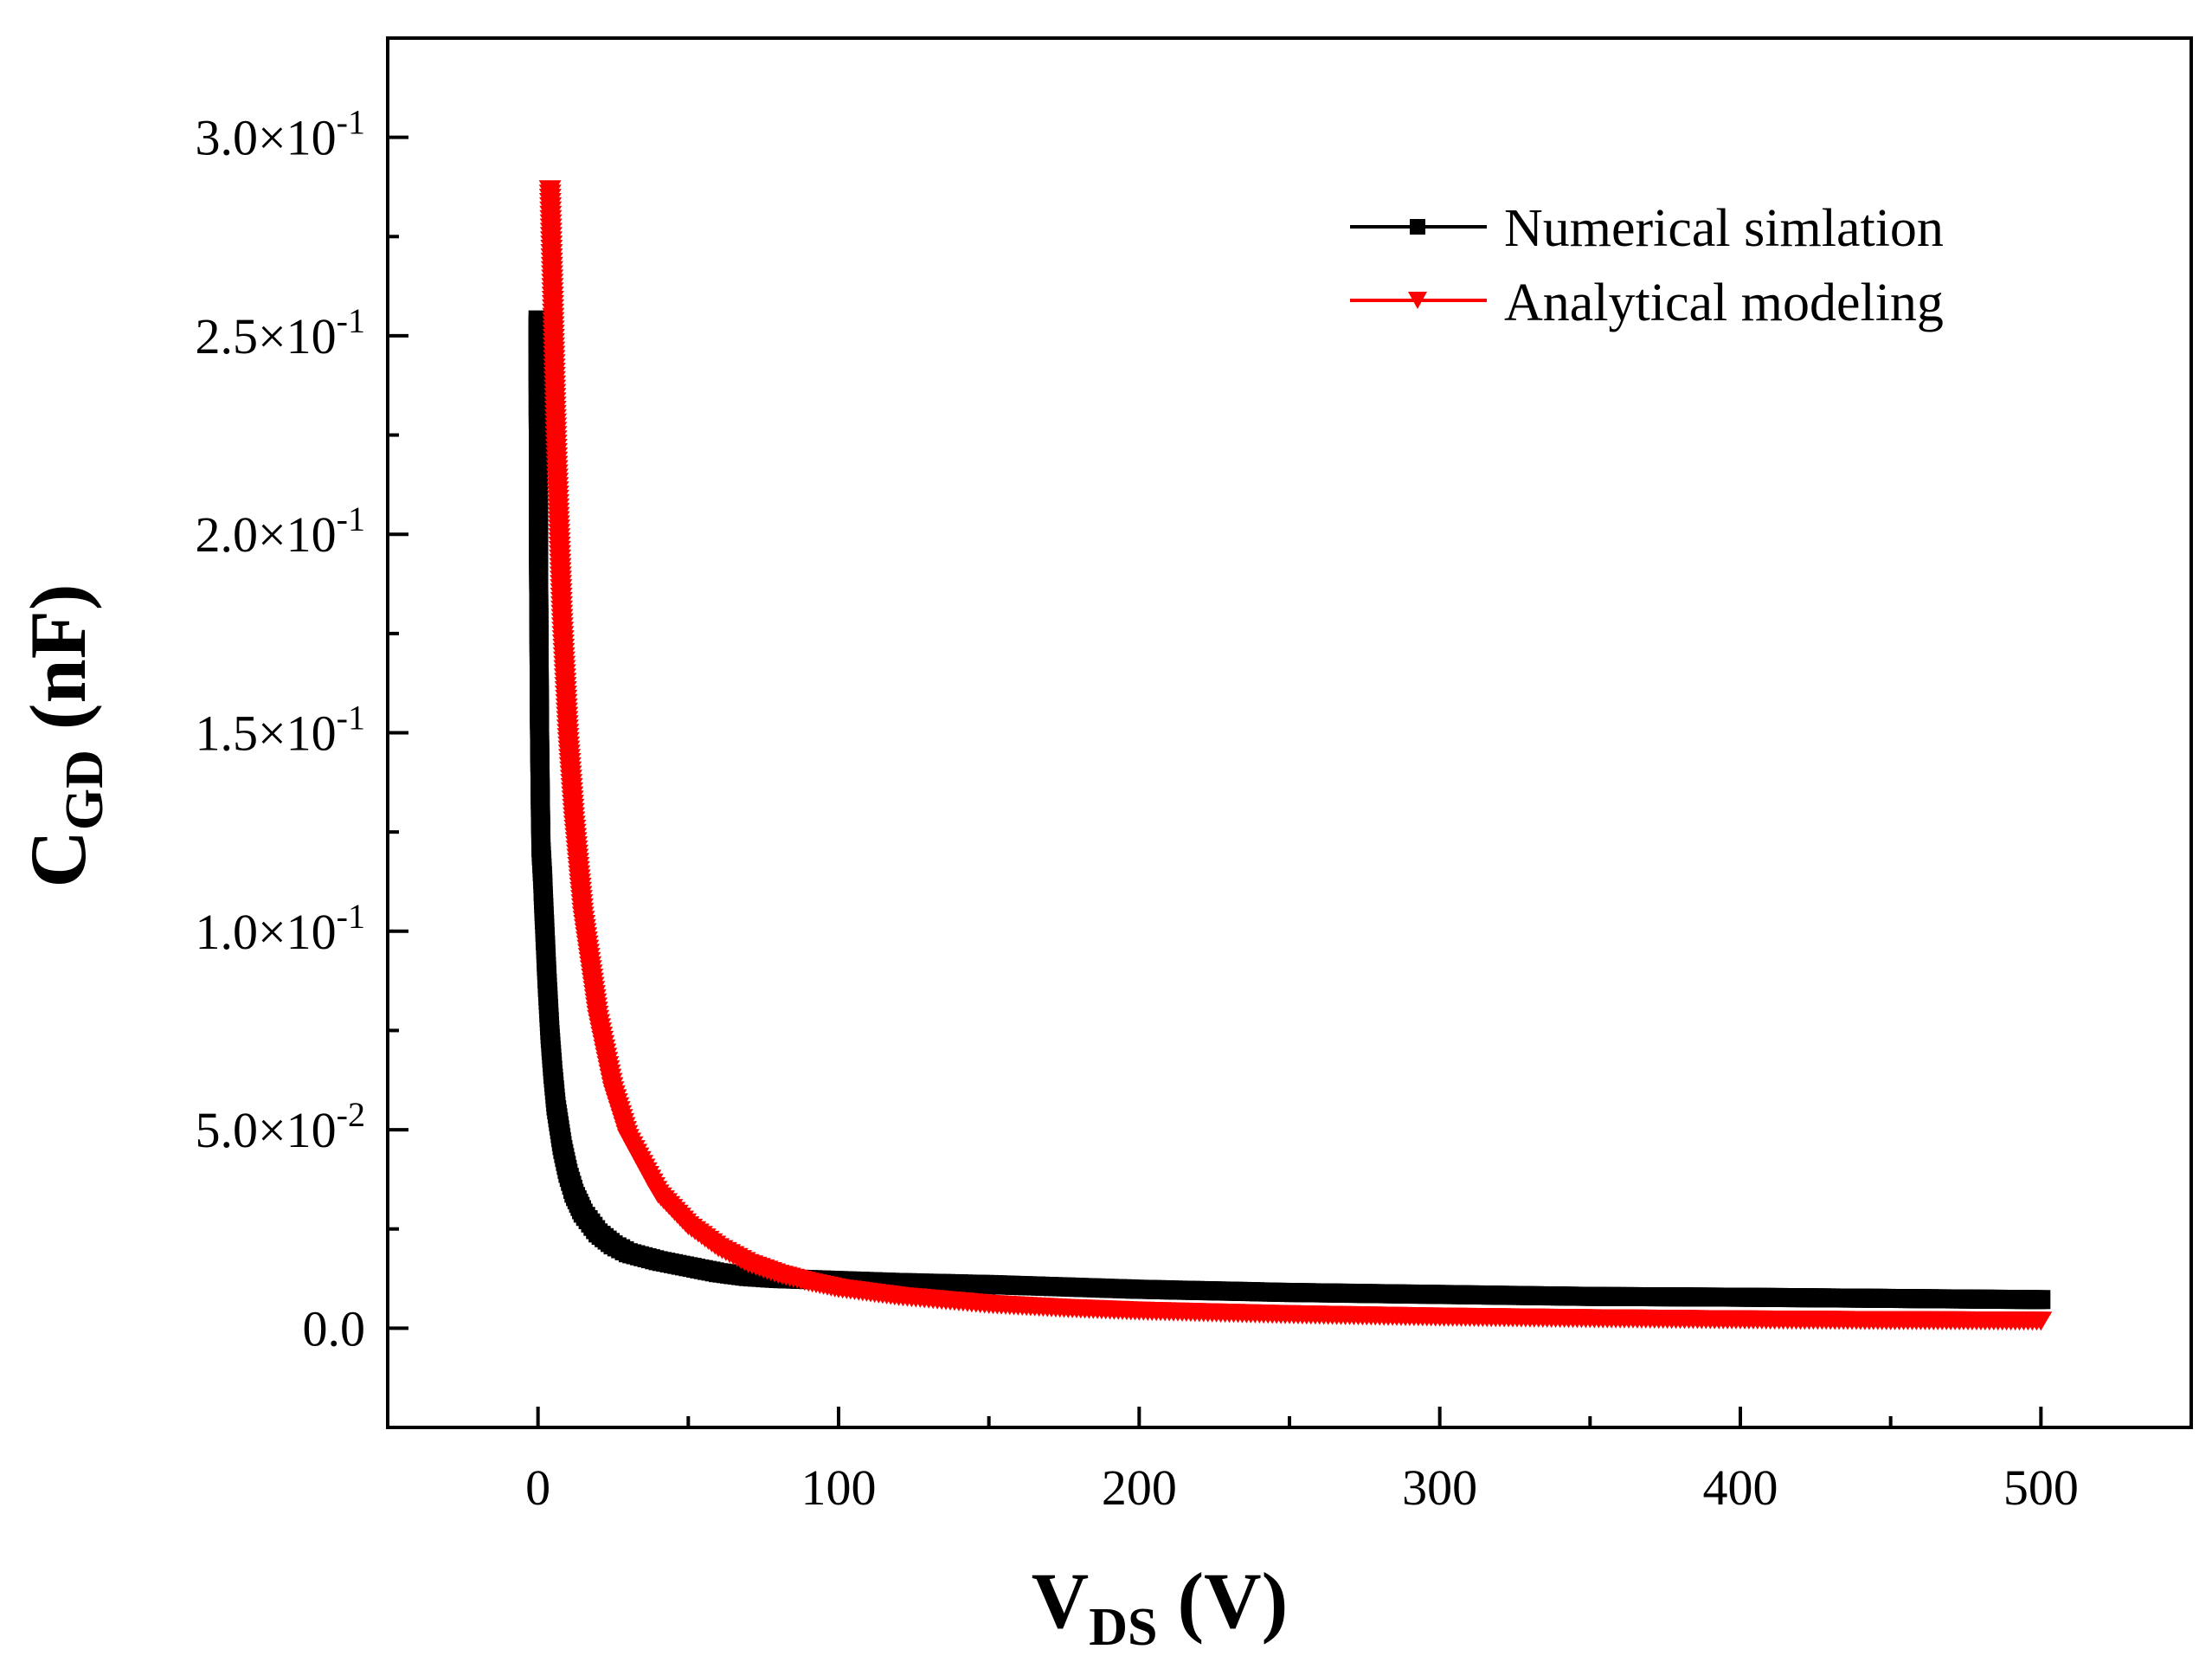  What do you see at coordinates (1417, 300) in the screenshot?
I see `legend-marker-triangle-down` at bounding box center [1417, 300].